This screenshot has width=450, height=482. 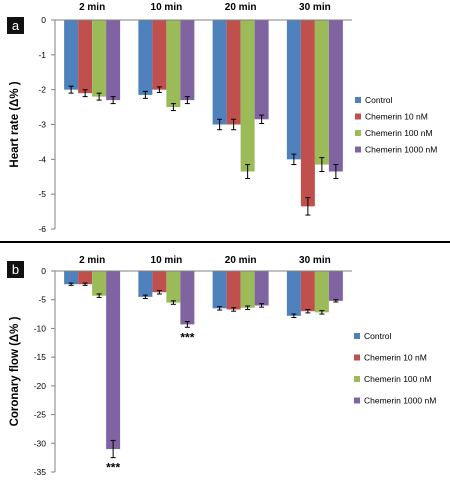 I want to click on y-tick-label: -35, so click(x=40, y=472).